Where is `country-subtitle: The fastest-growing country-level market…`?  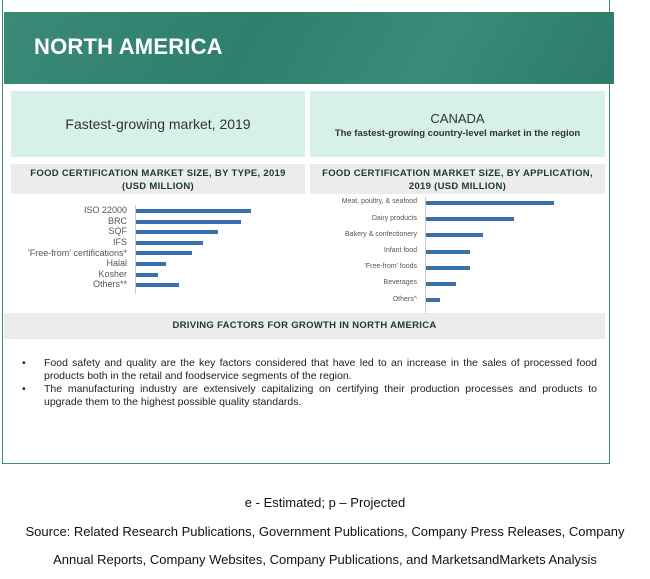
country-subtitle: The fastest-growing country-level market… is located at coordinates (457, 133).